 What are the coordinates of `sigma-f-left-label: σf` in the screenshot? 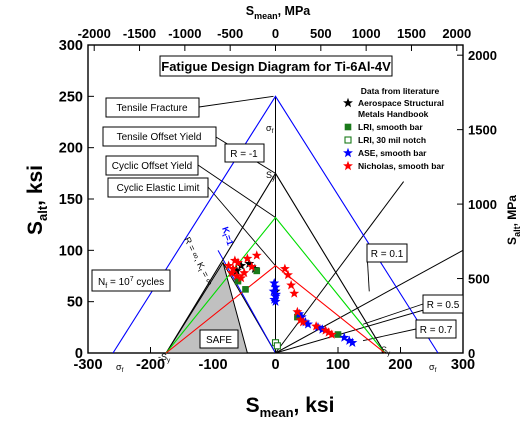 It's located at (120, 368).